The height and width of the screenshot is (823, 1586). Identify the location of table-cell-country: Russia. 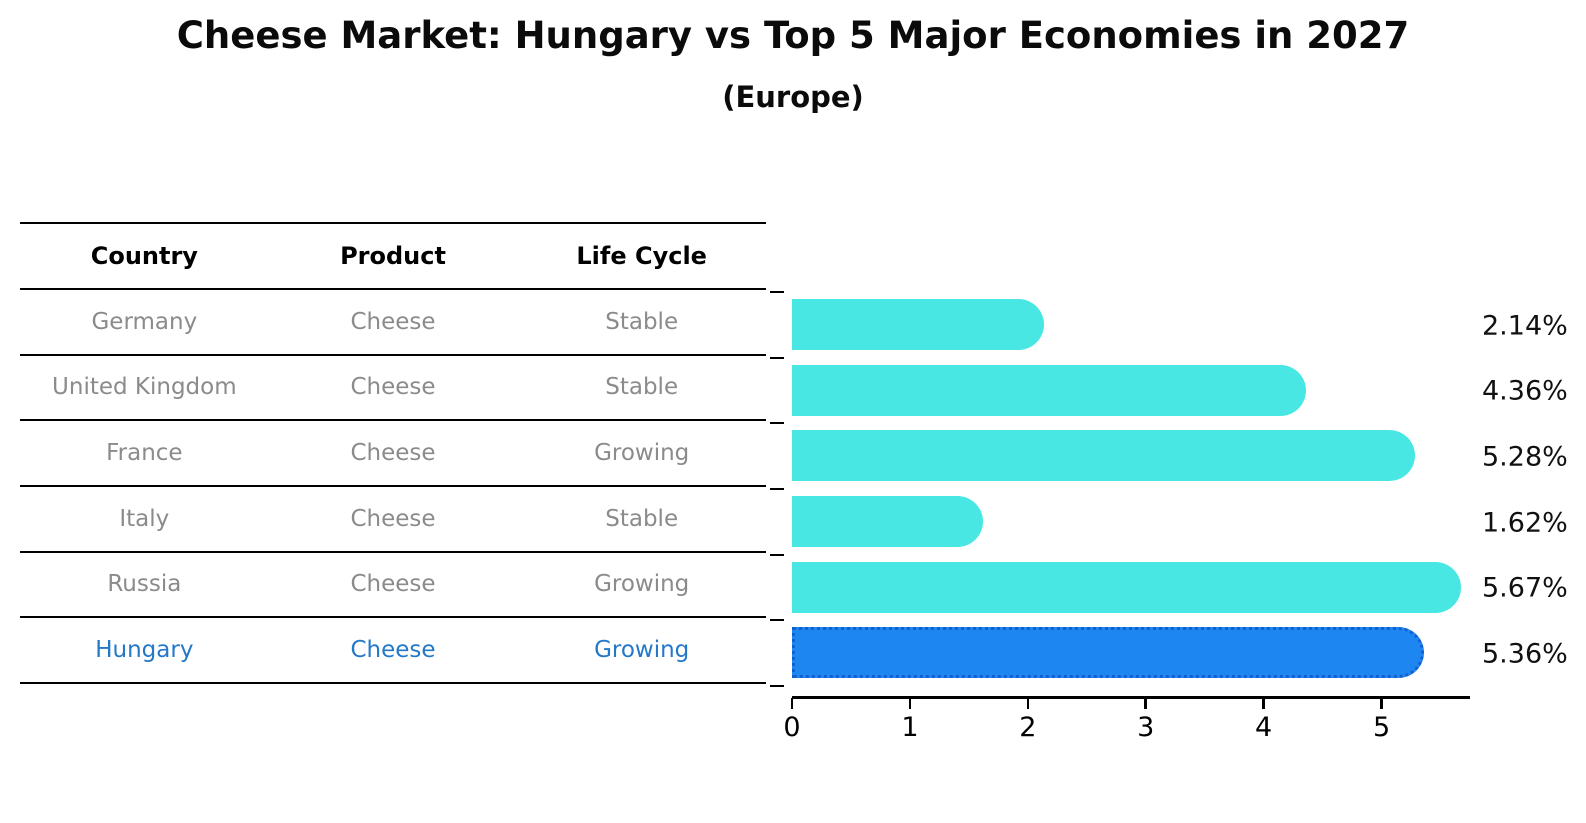
(144, 584).